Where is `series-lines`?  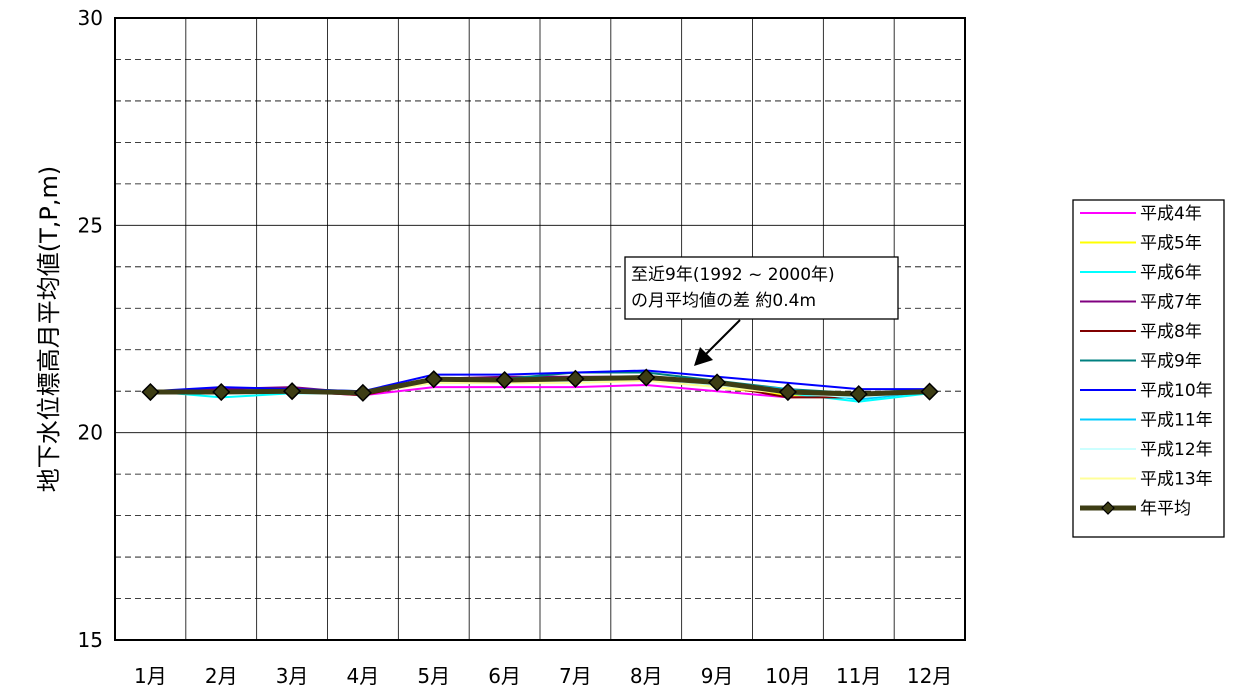 series-lines is located at coordinates (540, 386).